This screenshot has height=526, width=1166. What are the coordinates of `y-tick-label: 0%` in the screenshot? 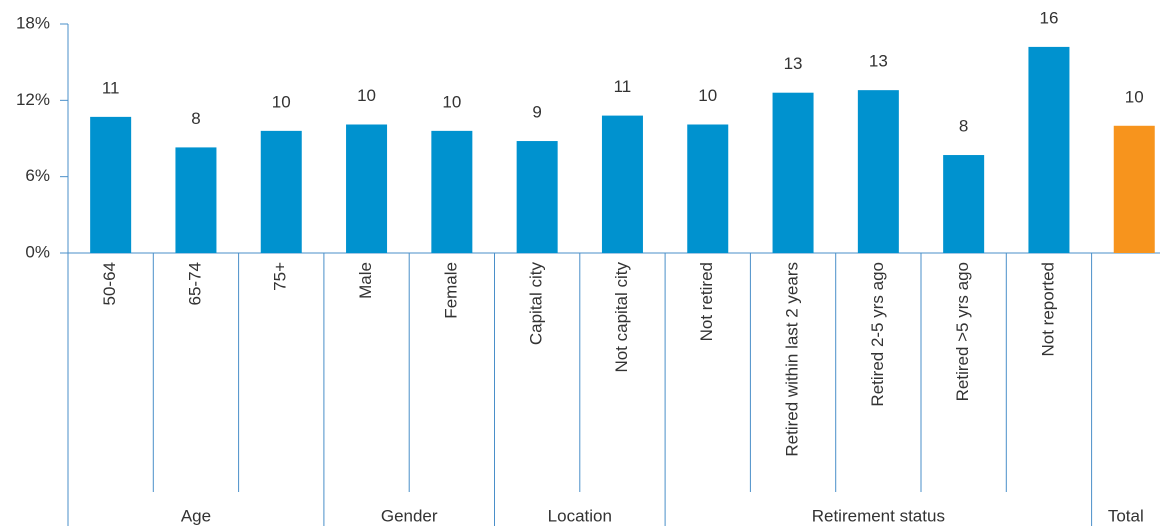 It's located at (37, 251).